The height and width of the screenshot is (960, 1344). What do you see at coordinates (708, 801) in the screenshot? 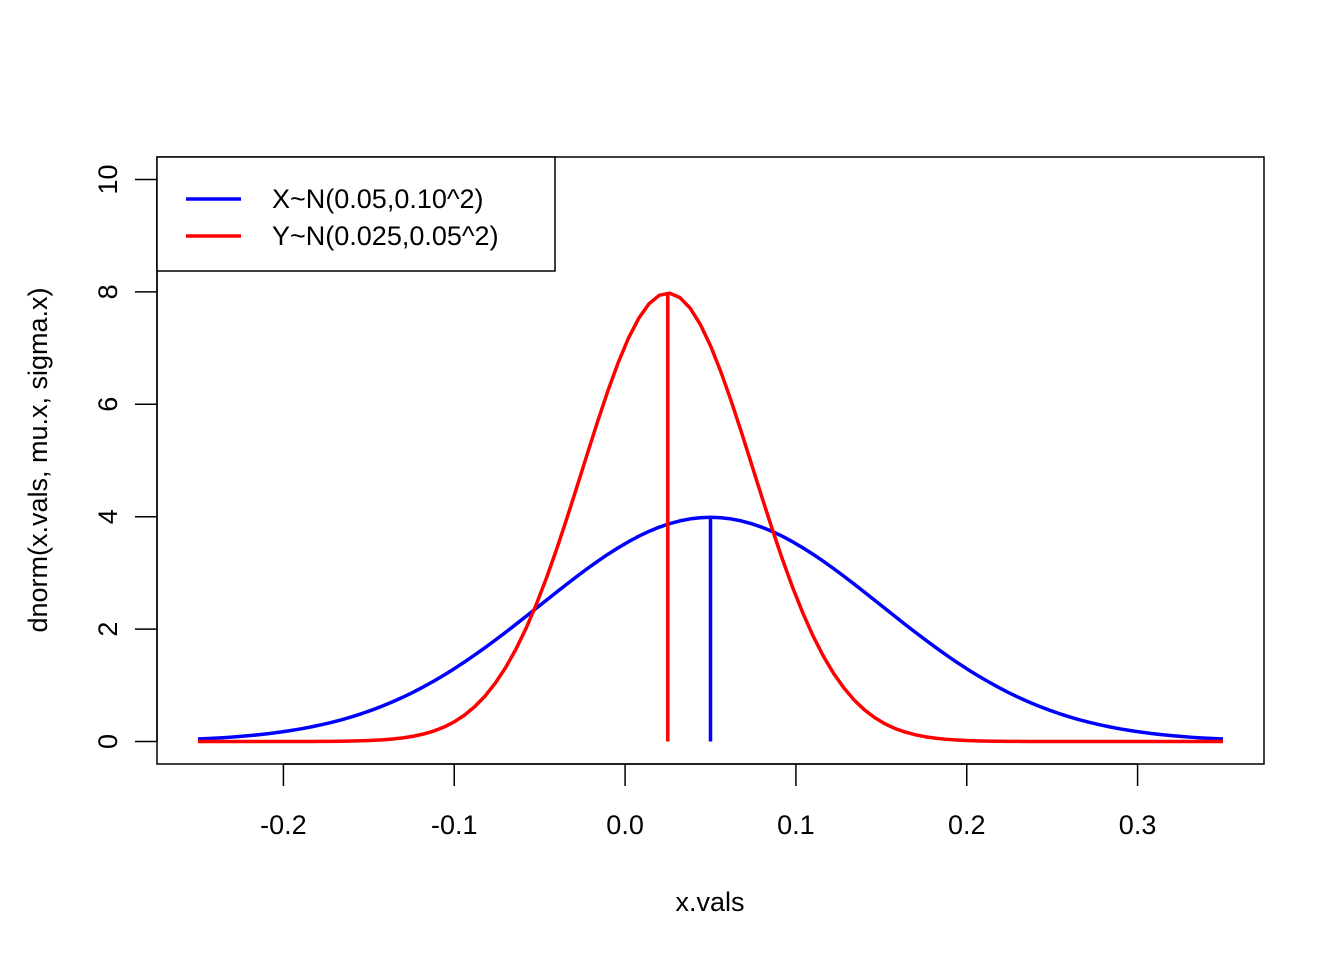
I see `x-axis: -0.2 -0.1 0.0 0.1 0.2 0.3` at bounding box center [708, 801].